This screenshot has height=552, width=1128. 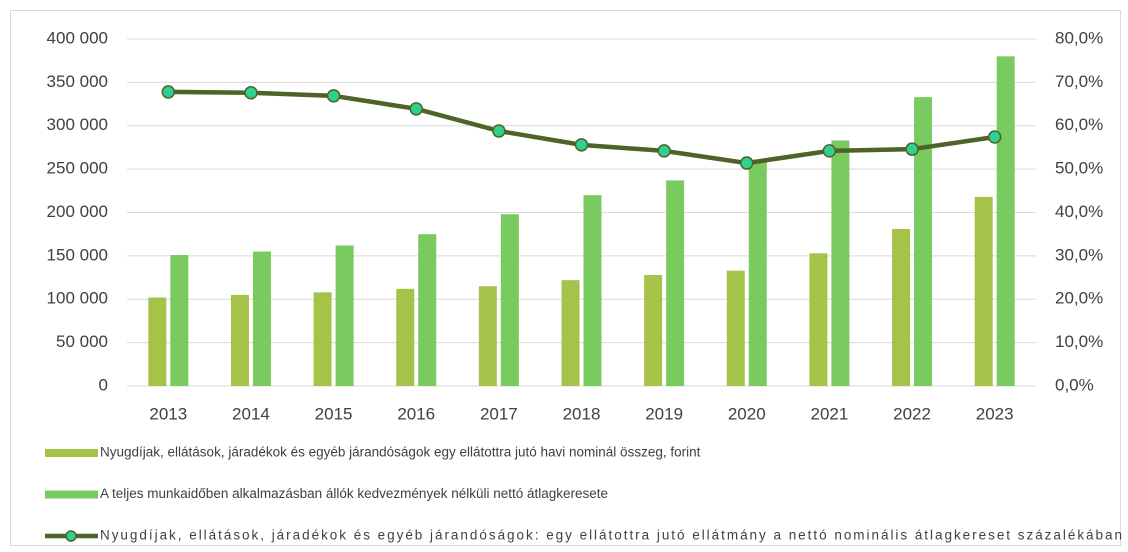 What do you see at coordinates (168, 413) in the screenshot?
I see `x-tick-label: 2013` at bounding box center [168, 413].